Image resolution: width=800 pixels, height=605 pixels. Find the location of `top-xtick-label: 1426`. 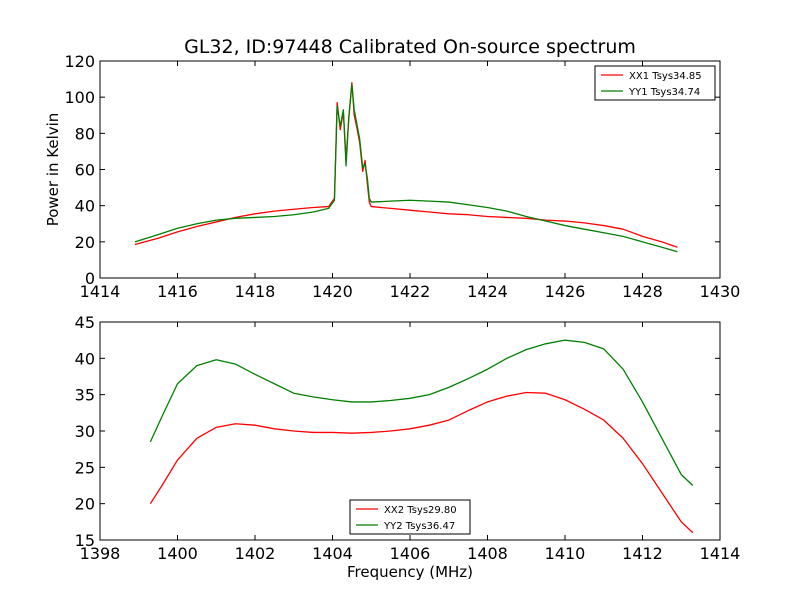

top-xtick-label: 1426 is located at coordinates (565, 291).